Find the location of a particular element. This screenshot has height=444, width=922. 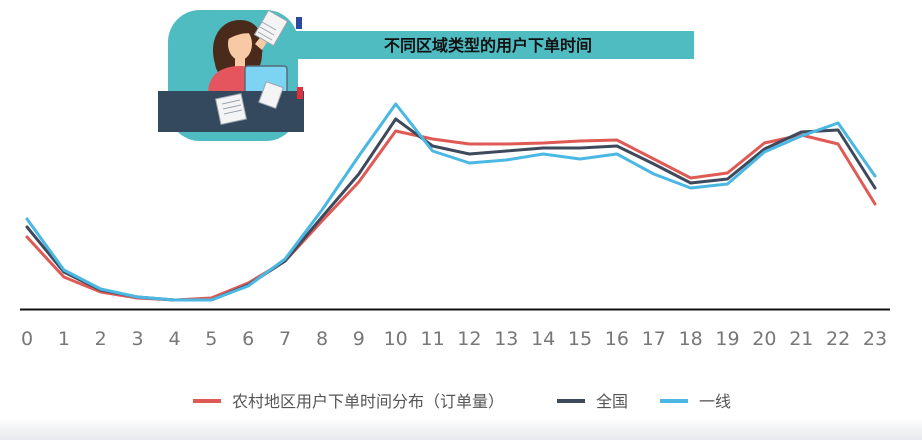

legend-label-0: 农村地区用户下单时间分布（订单量） is located at coordinates (368, 401).